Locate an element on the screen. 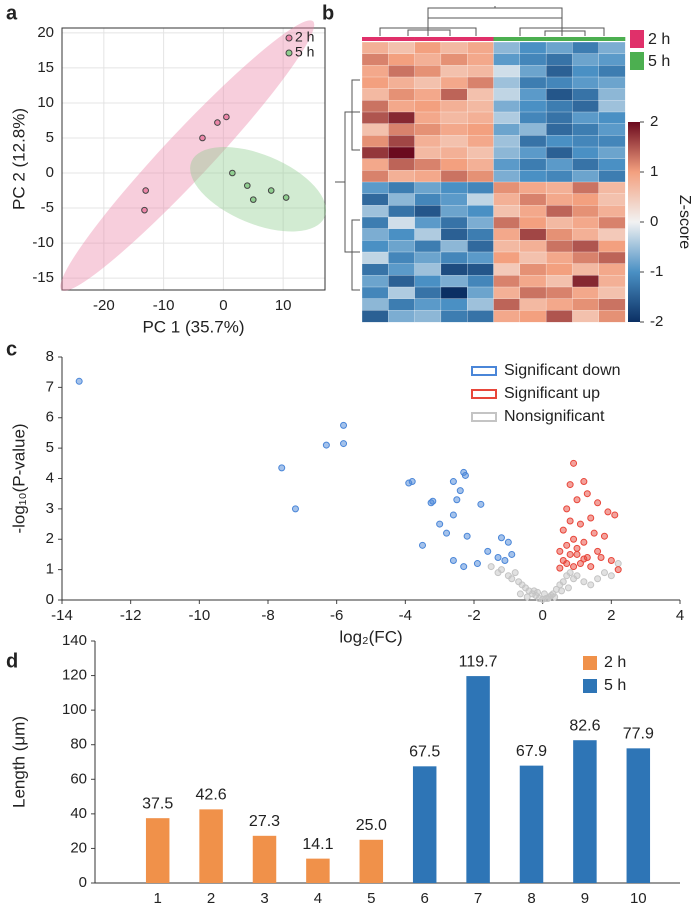 This screenshot has height=911, width=700. x-tick-label: -4 is located at coordinates (405, 615).